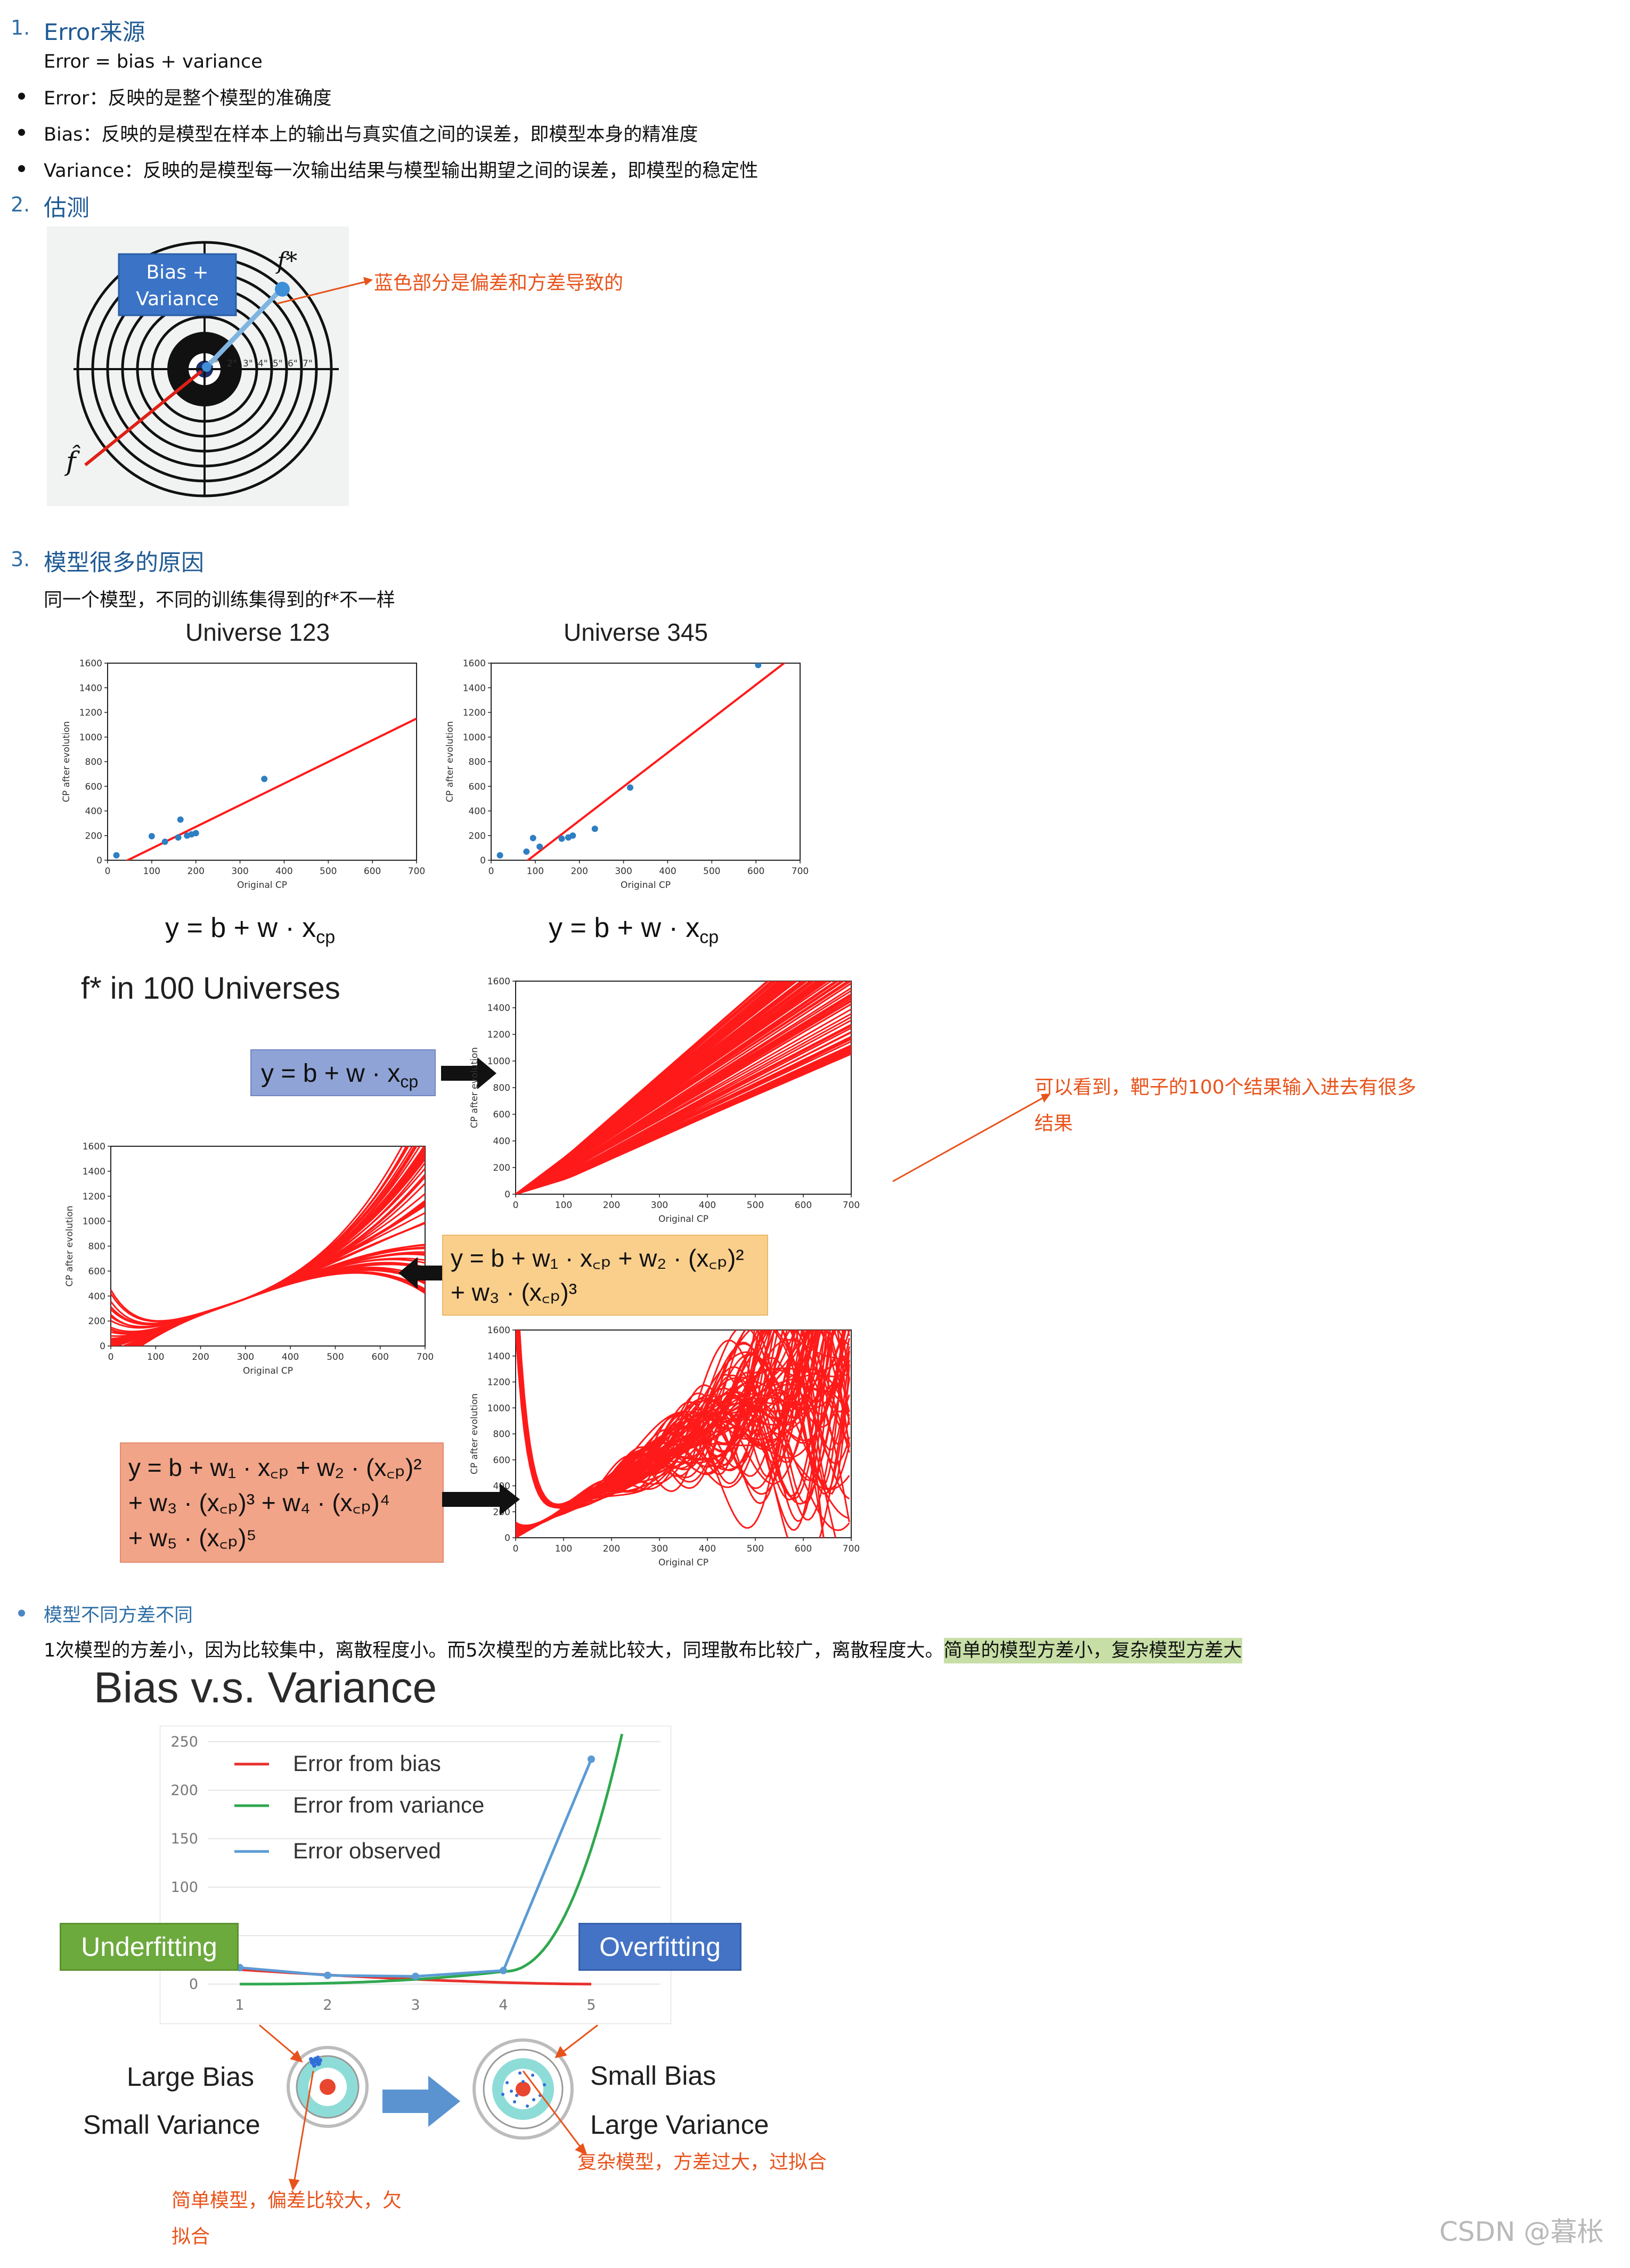  Describe the element at coordinates (184, 1888) in the screenshot. I see `y-tick-label: 100` at that location.